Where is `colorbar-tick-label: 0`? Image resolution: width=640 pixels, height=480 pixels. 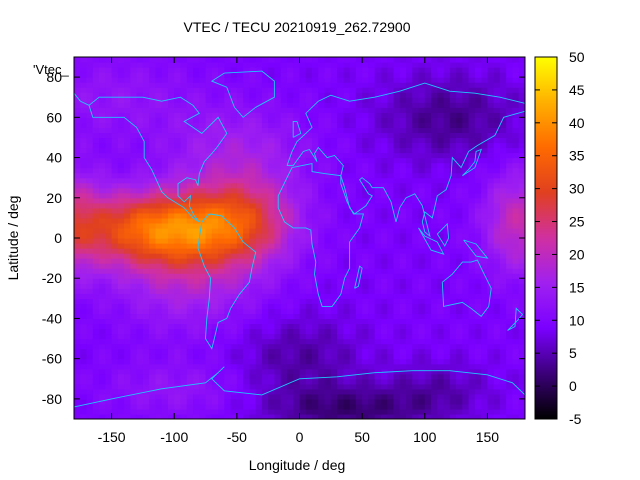 colorbar-tick-label: 0 is located at coordinates (573, 386).